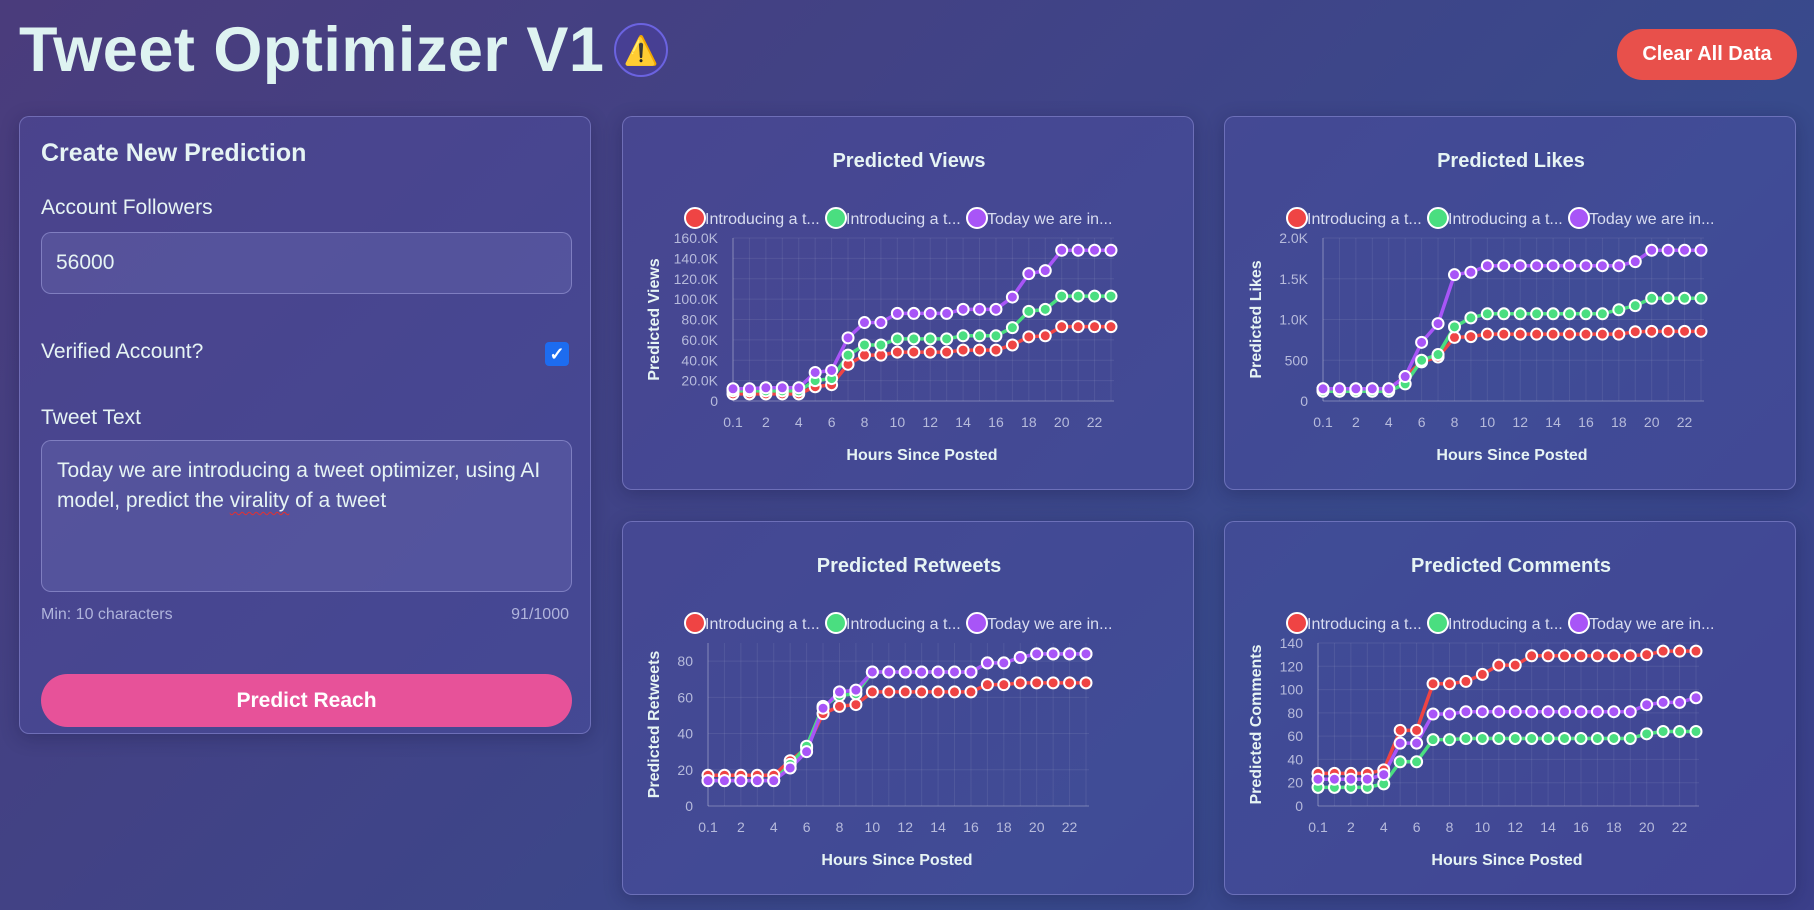 The width and height of the screenshot is (1814, 910). What do you see at coordinates (1293, 320) in the screenshot?
I see `y-tick-label: 1.0K` at bounding box center [1293, 320].